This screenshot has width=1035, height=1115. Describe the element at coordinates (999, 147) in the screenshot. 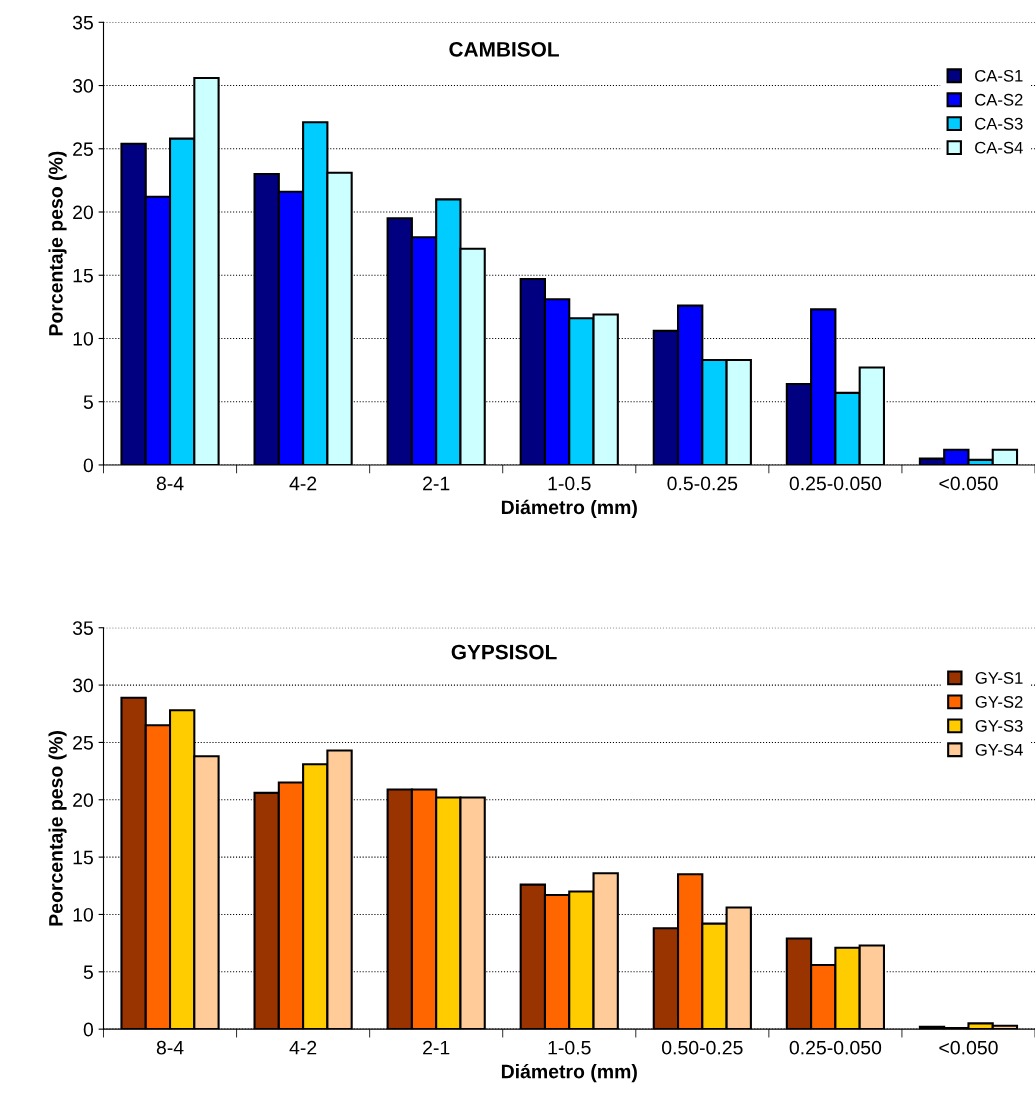

I see `legend-label: CA-S4` at that location.